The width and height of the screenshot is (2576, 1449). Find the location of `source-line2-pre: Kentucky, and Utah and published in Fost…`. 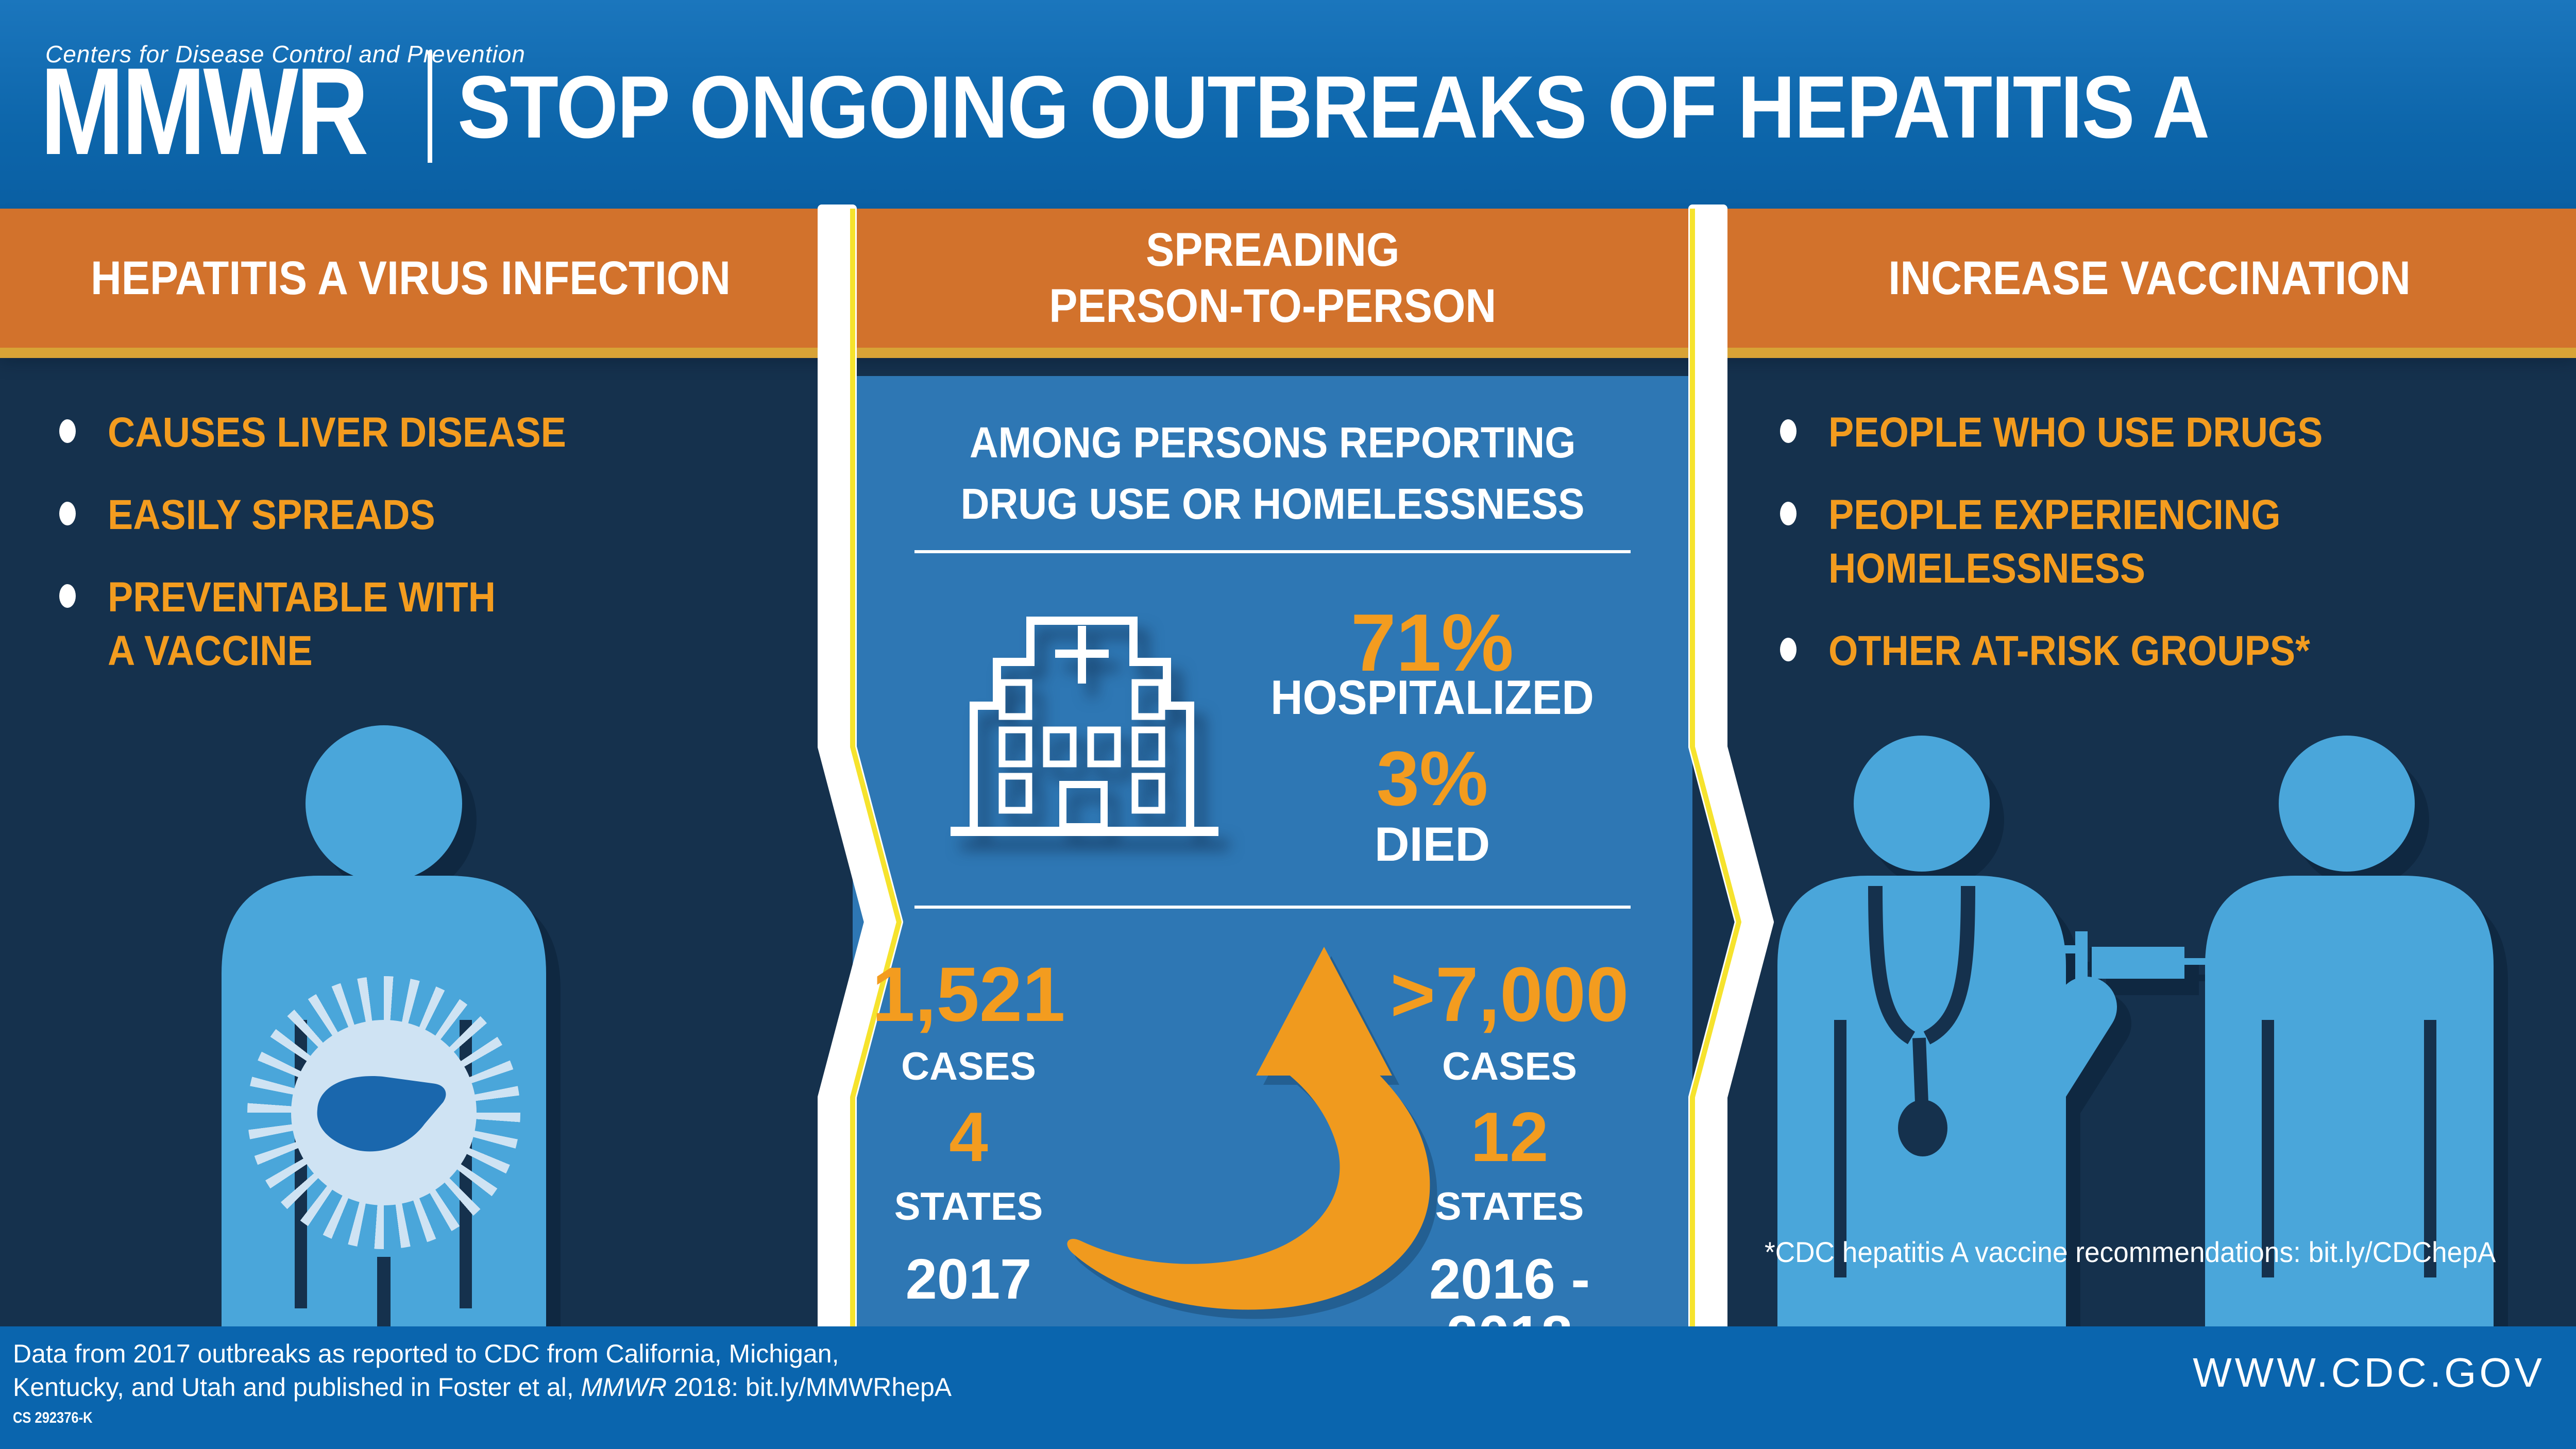

source-line2-pre: Kentucky, and Utah and published in Fost… is located at coordinates (297, 1387).